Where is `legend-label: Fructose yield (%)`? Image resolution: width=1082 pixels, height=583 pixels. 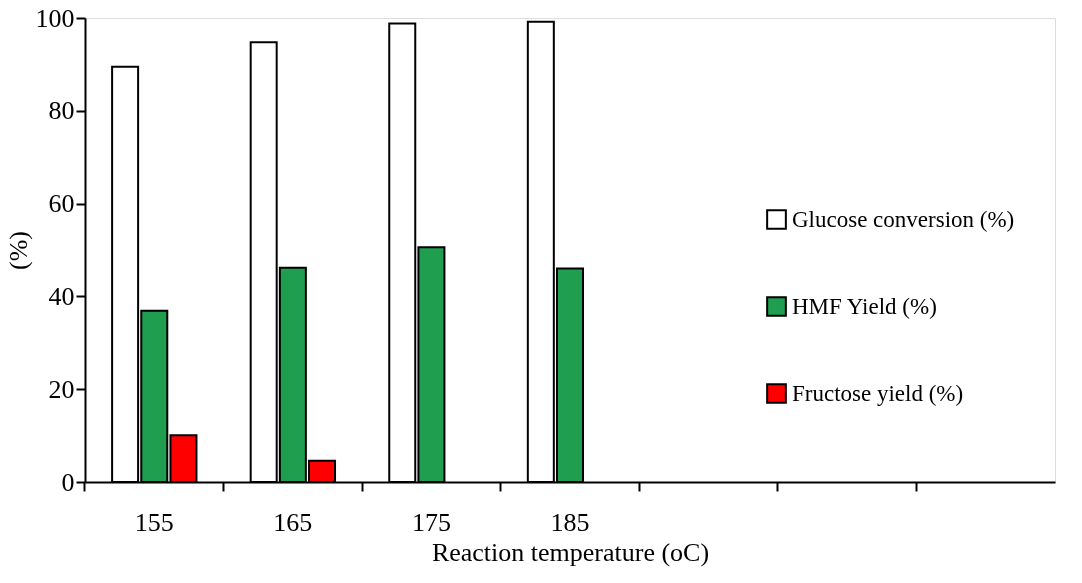 legend-label: Fructose yield (%) is located at coordinates (878, 393).